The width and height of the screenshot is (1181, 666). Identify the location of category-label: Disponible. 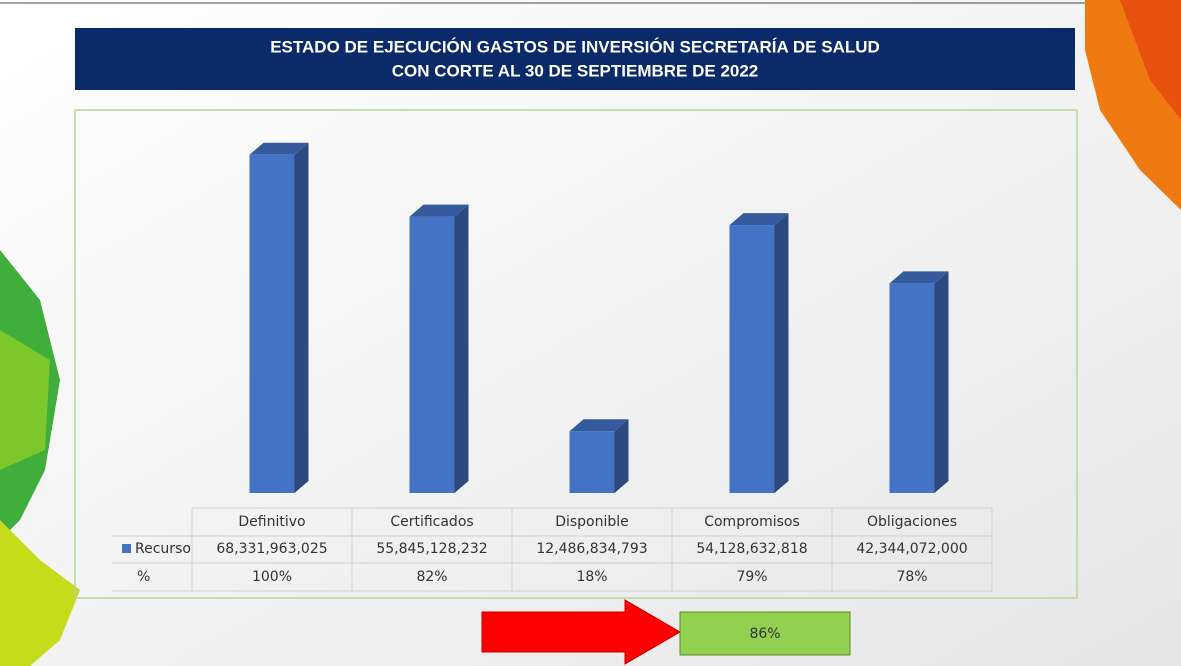
(592, 522).